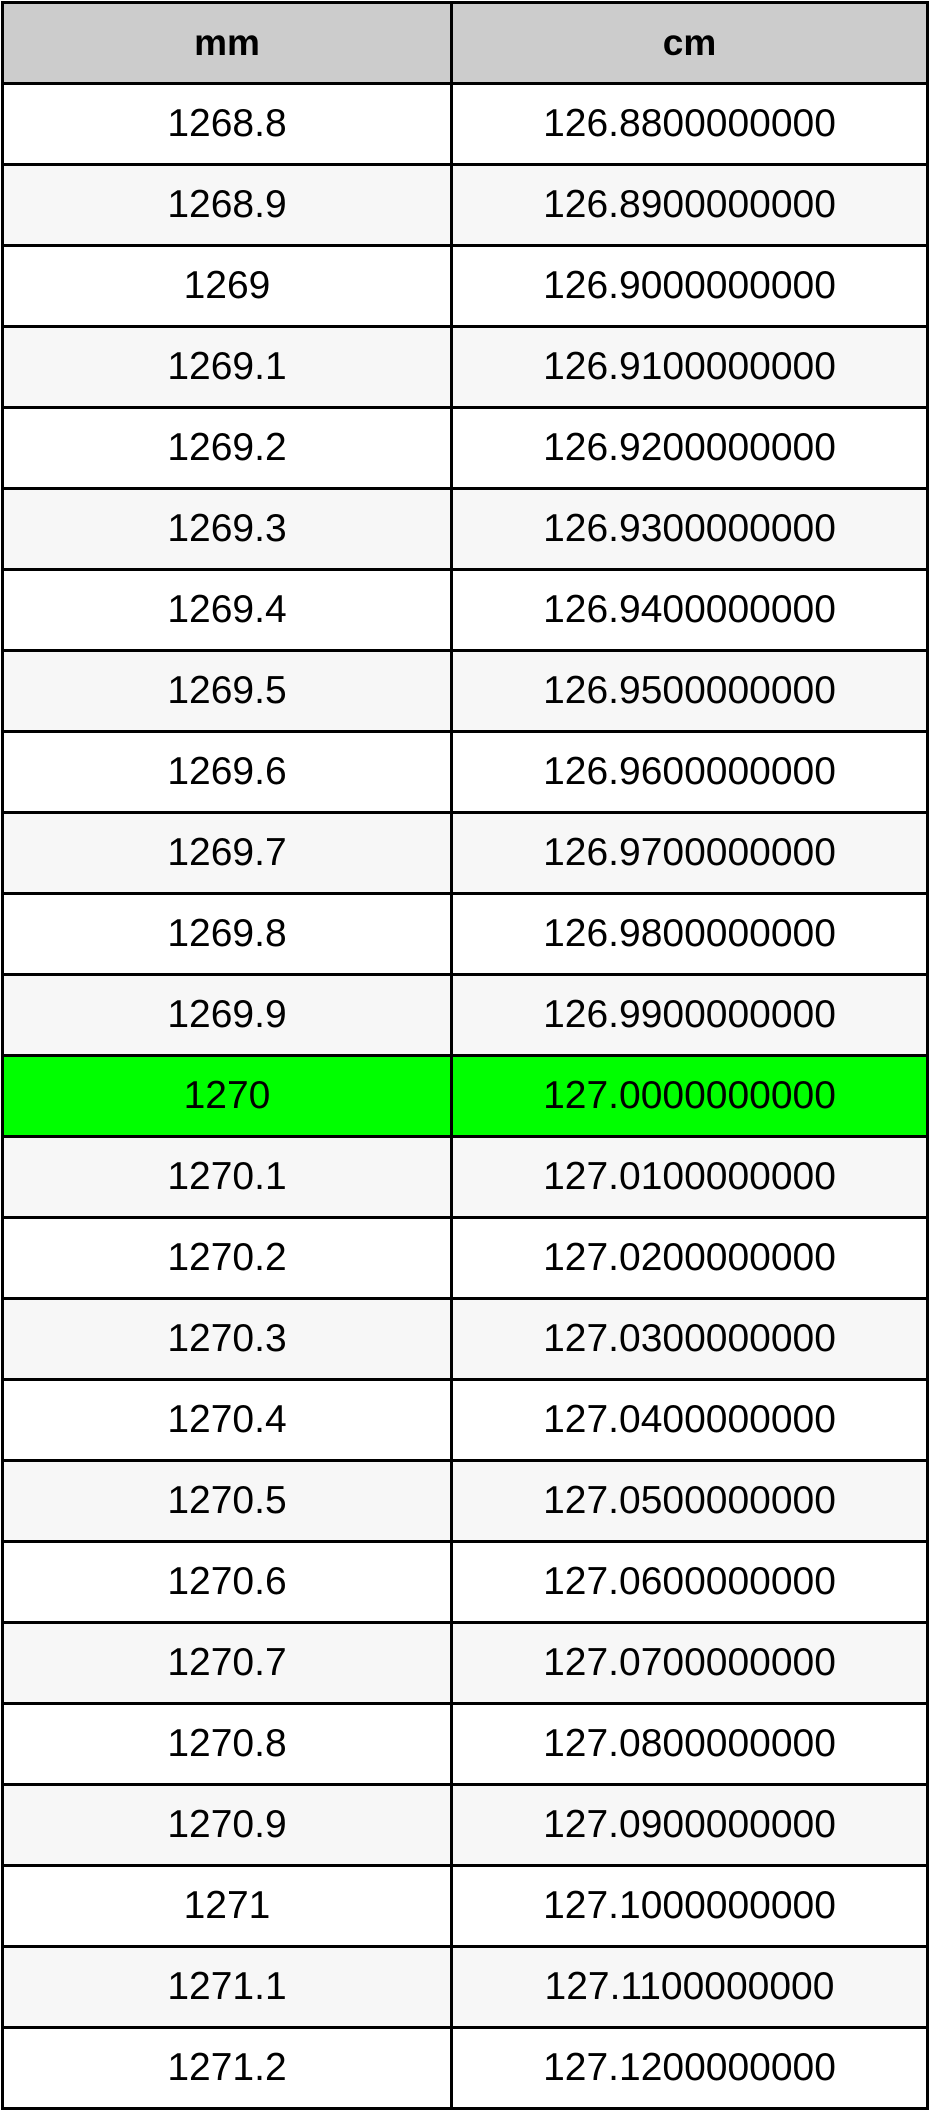 This screenshot has height=2116, width=930. Describe the element at coordinates (227, 286) in the screenshot. I see `mm-cell: 1269` at that location.